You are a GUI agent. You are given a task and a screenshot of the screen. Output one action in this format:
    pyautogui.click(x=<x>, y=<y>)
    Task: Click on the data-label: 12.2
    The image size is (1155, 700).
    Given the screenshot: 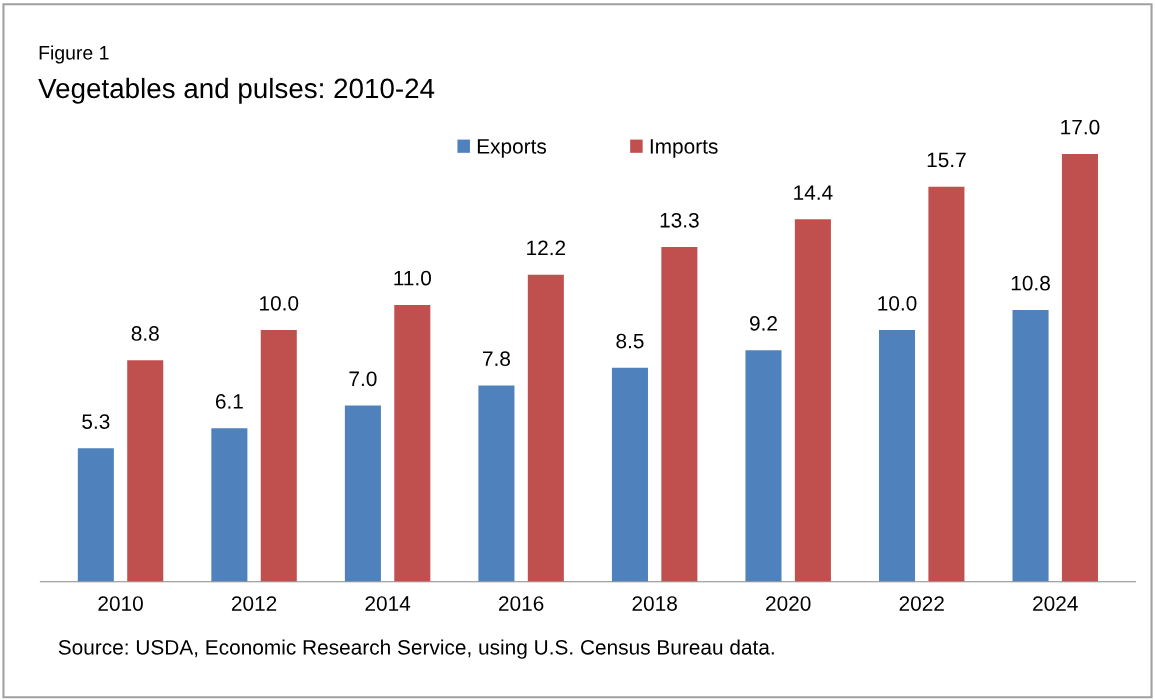 What is the action you would take?
    pyautogui.click(x=546, y=248)
    